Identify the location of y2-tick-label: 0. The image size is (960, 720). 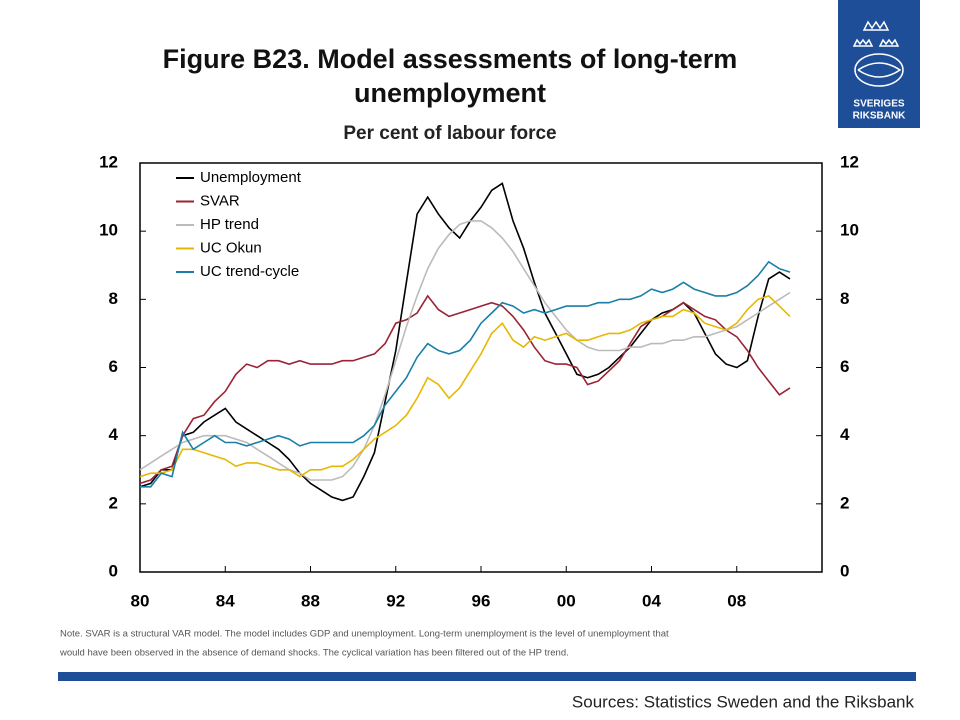
(844, 570).